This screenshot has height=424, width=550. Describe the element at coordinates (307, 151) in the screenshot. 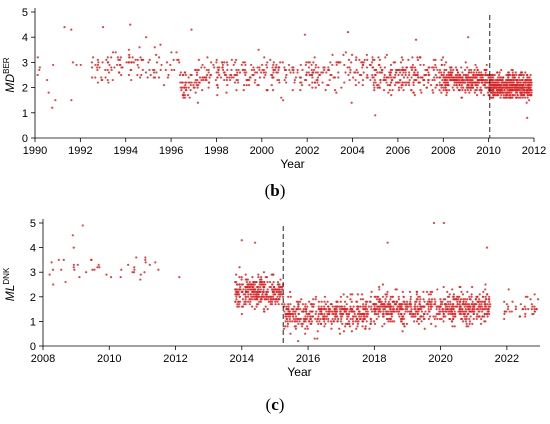

I see `x-tick-label: 2002` at that location.